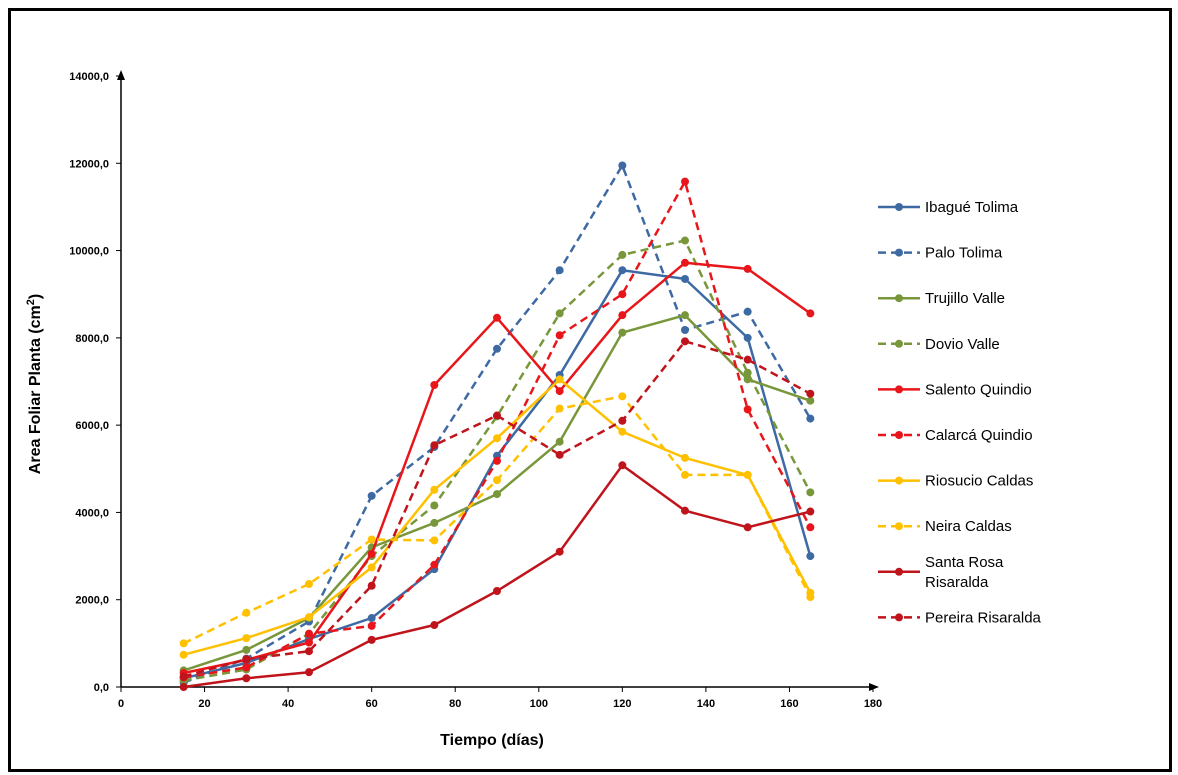  I want to click on x-tick-label: 120, so click(622, 704).